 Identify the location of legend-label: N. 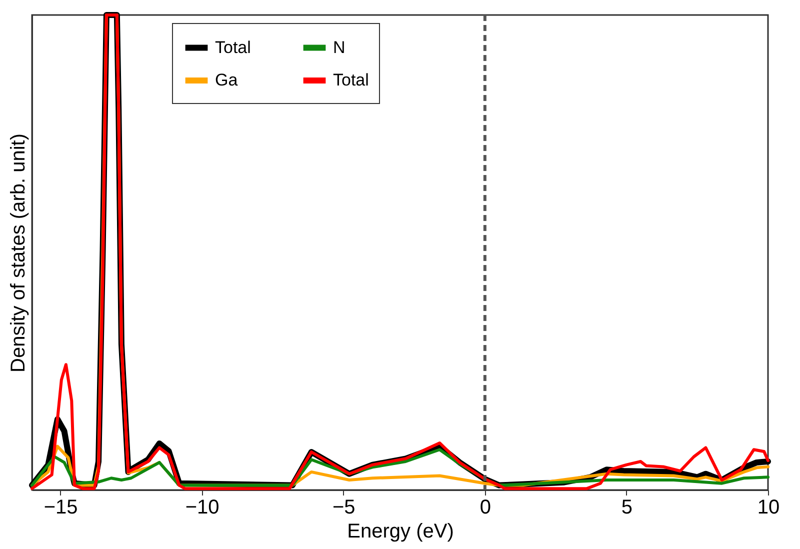
(339, 47).